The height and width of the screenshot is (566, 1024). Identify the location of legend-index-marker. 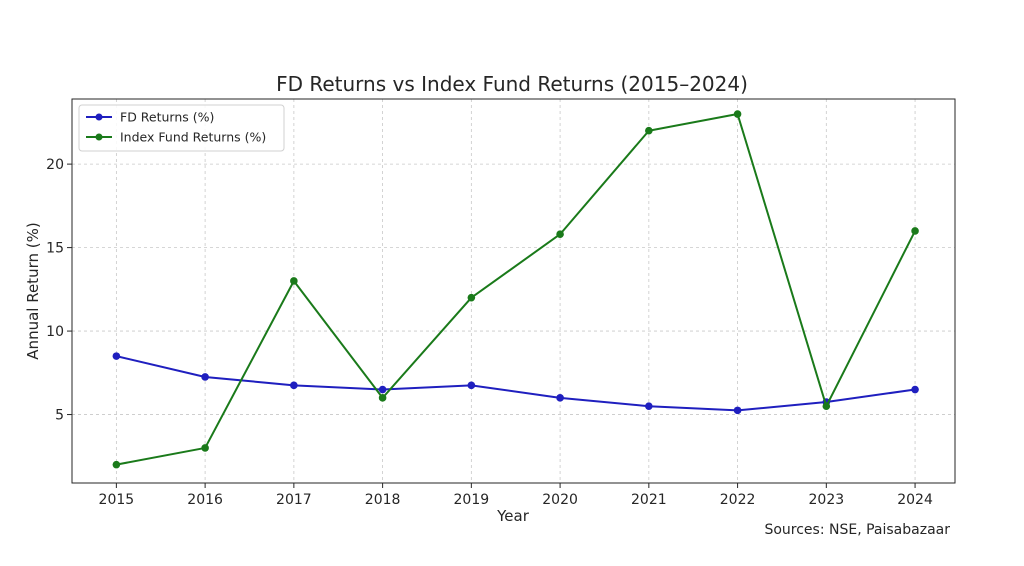
(99, 137).